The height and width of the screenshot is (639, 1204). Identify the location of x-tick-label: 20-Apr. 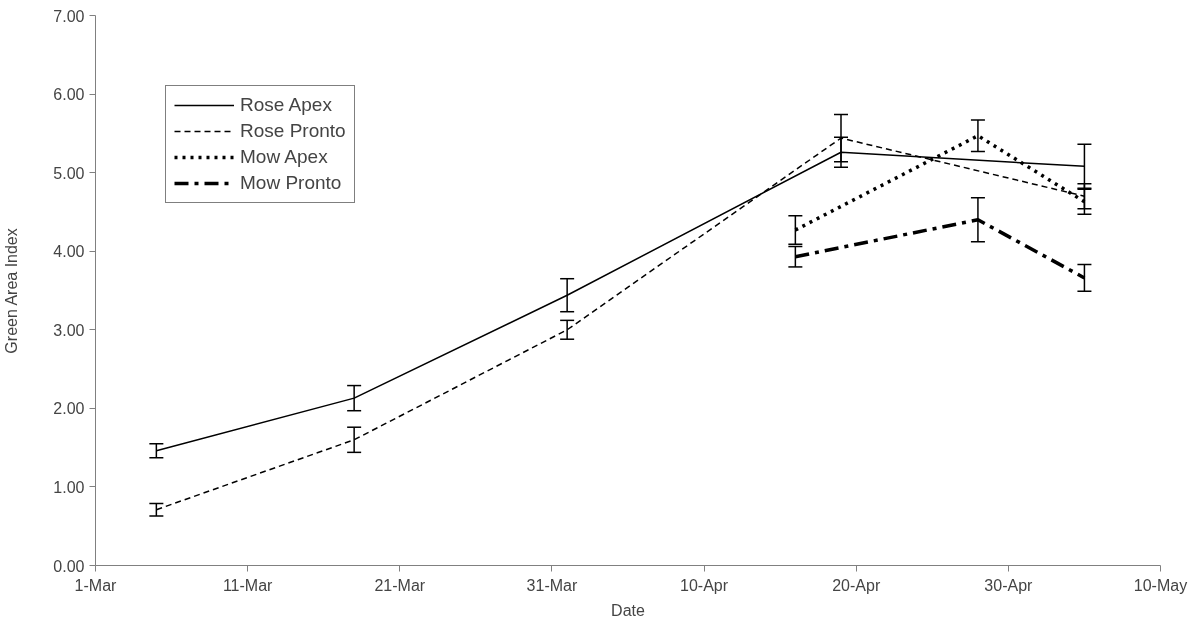
(856, 585).